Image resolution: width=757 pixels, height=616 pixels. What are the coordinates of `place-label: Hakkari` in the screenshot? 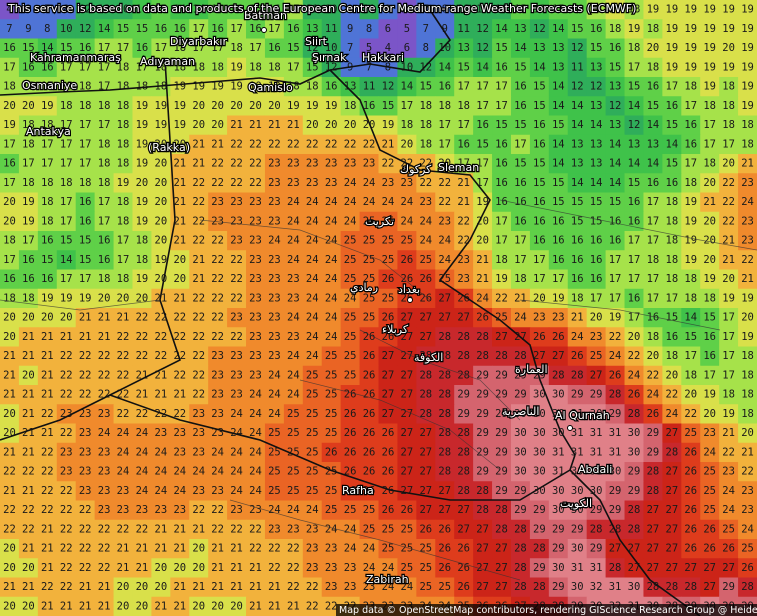 It's located at (383, 57).